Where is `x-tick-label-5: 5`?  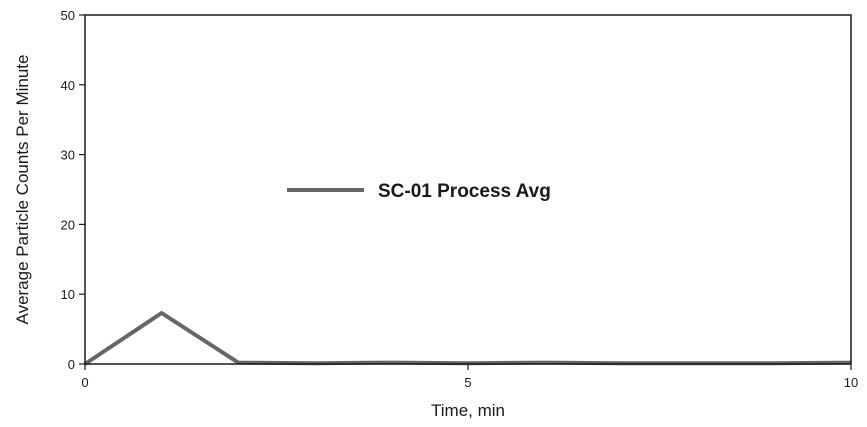 x-tick-label-5: 5 is located at coordinates (467, 382).